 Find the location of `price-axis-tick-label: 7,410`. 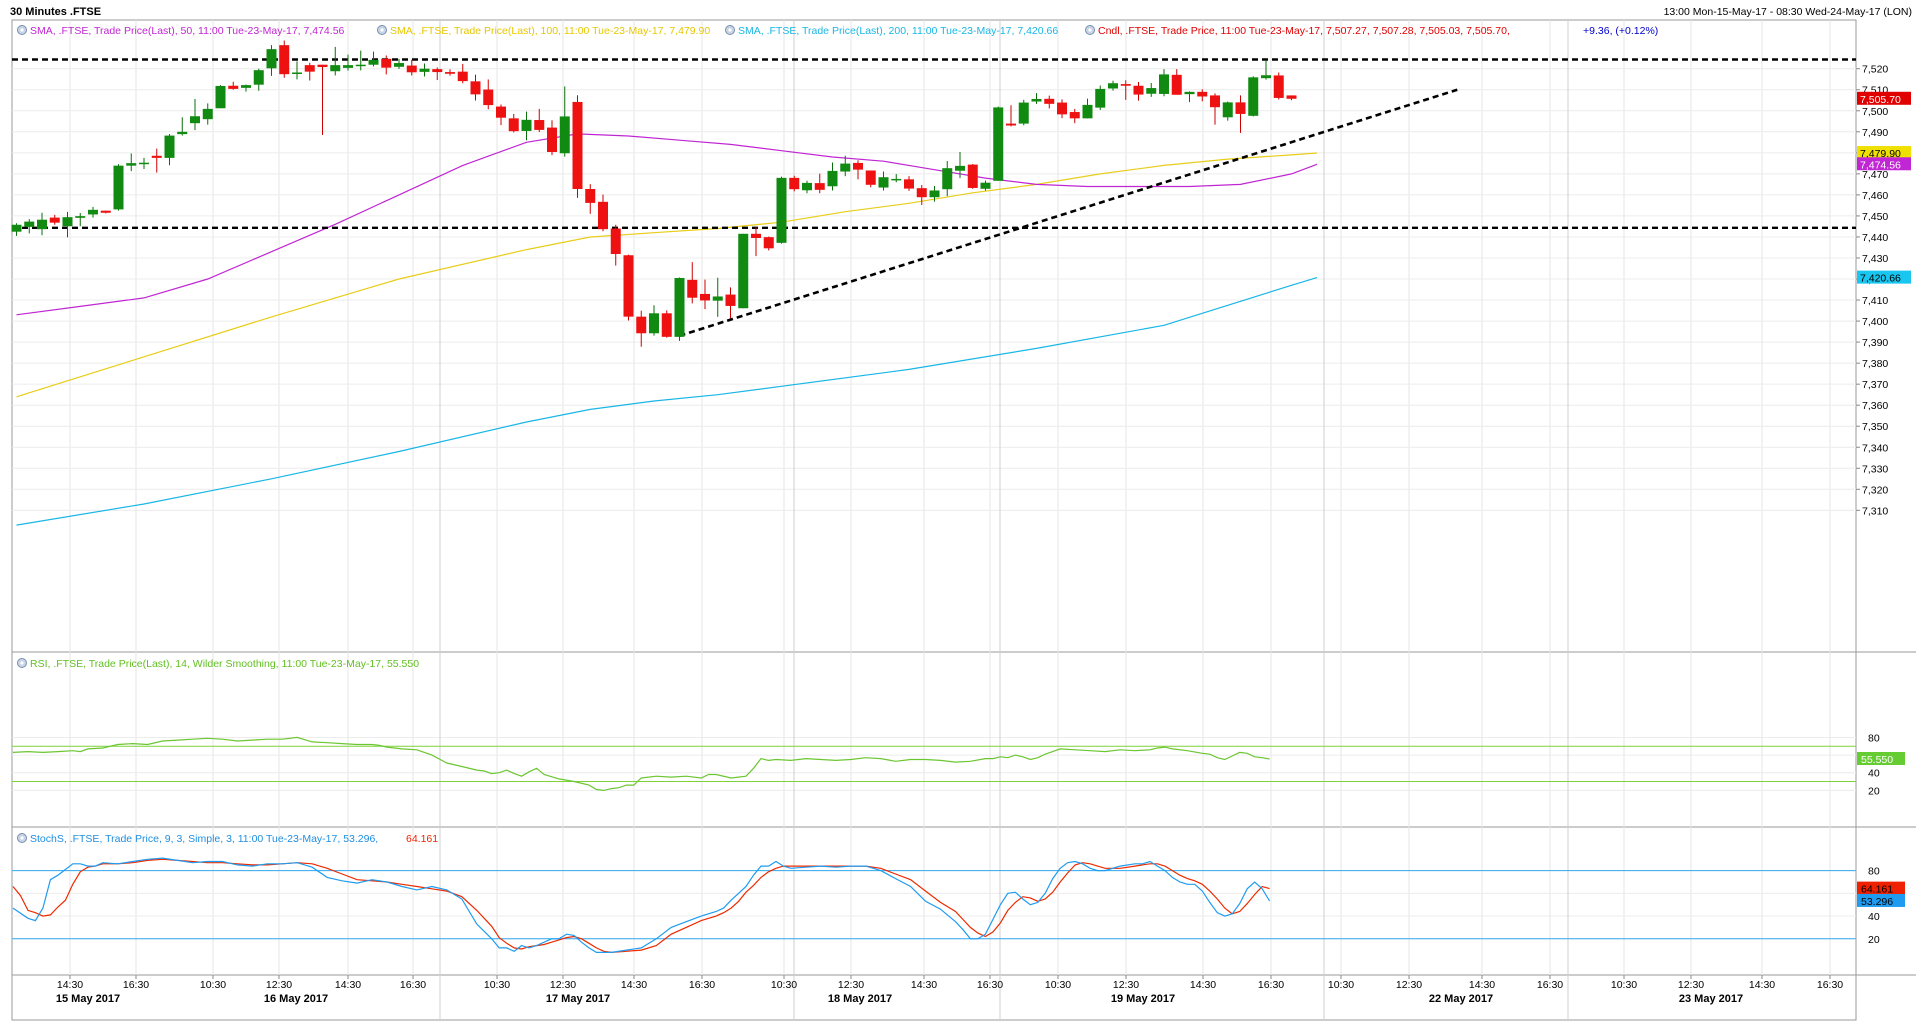

price-axis-tick-label: 7,410 is located at coordinates (1875, 301).